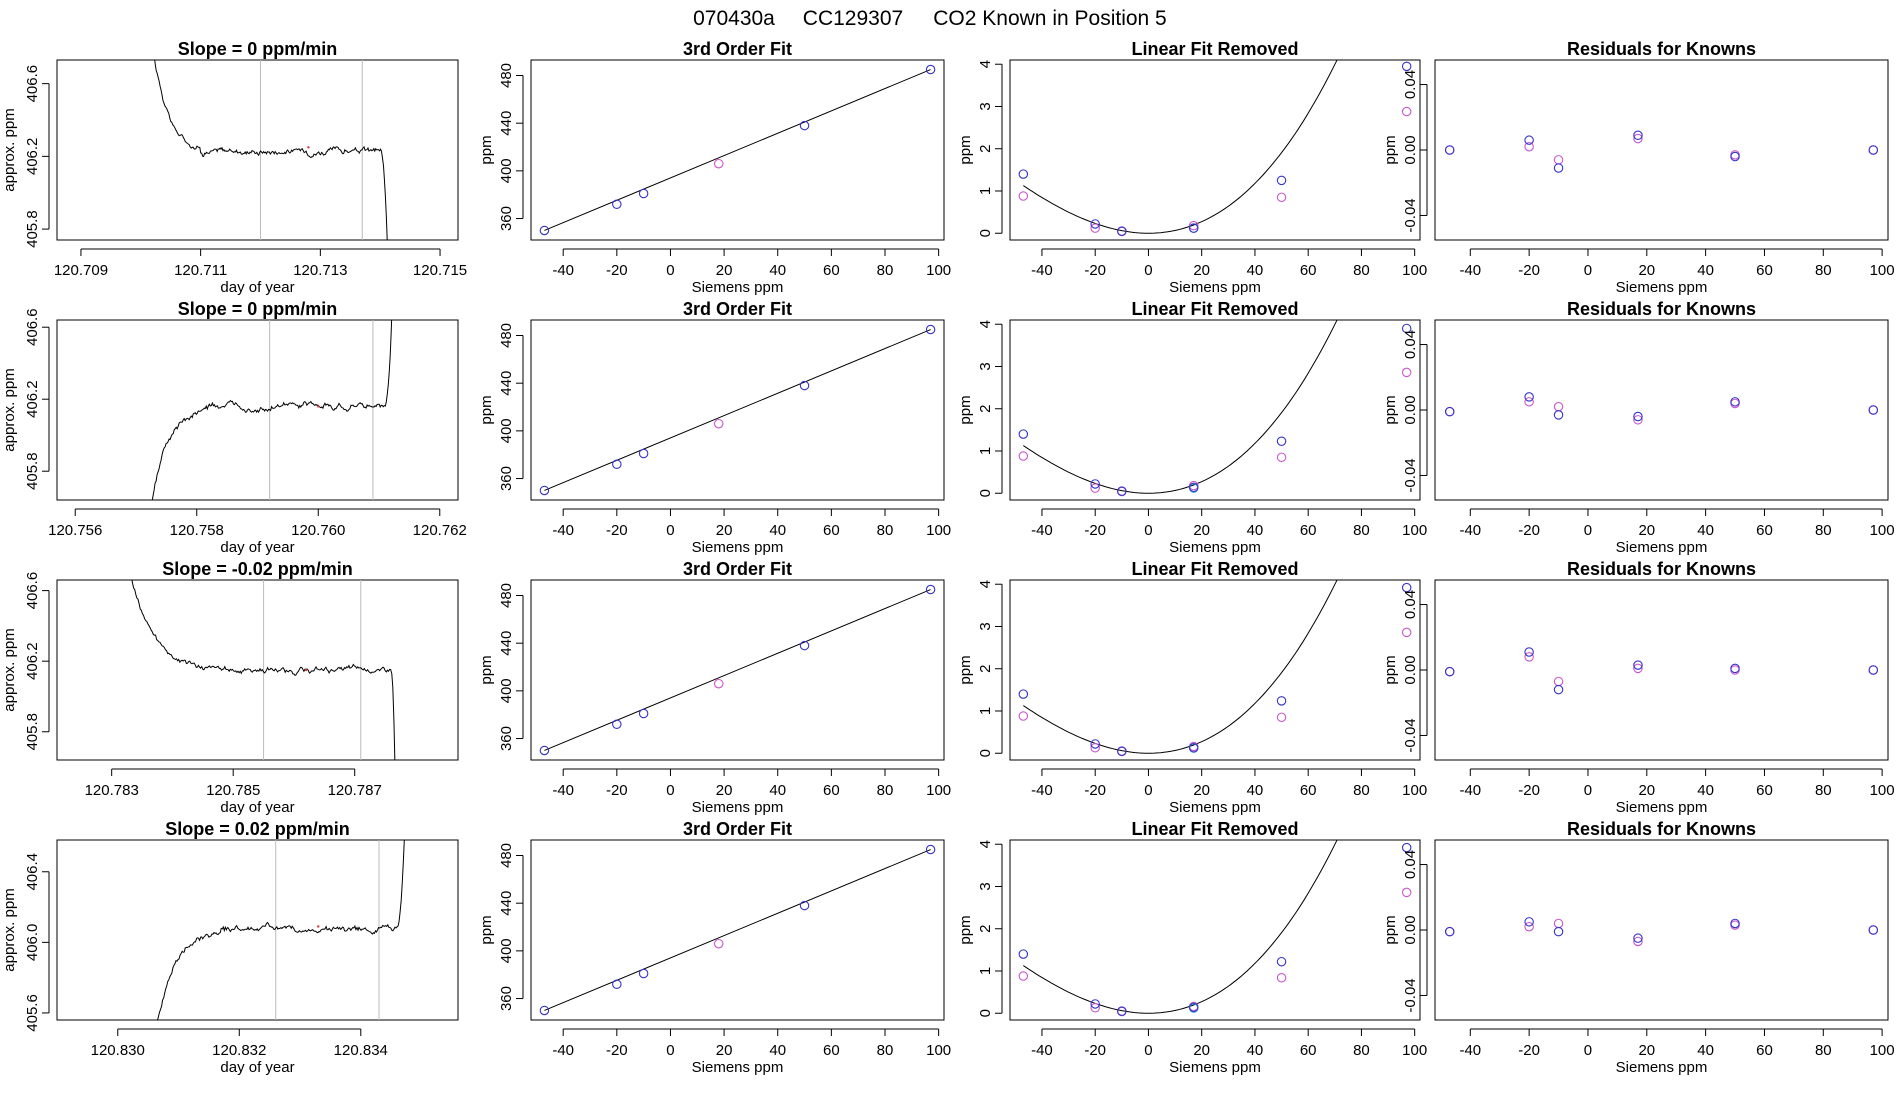  I want to click on y-tick-label: 0, so click(985, 493).